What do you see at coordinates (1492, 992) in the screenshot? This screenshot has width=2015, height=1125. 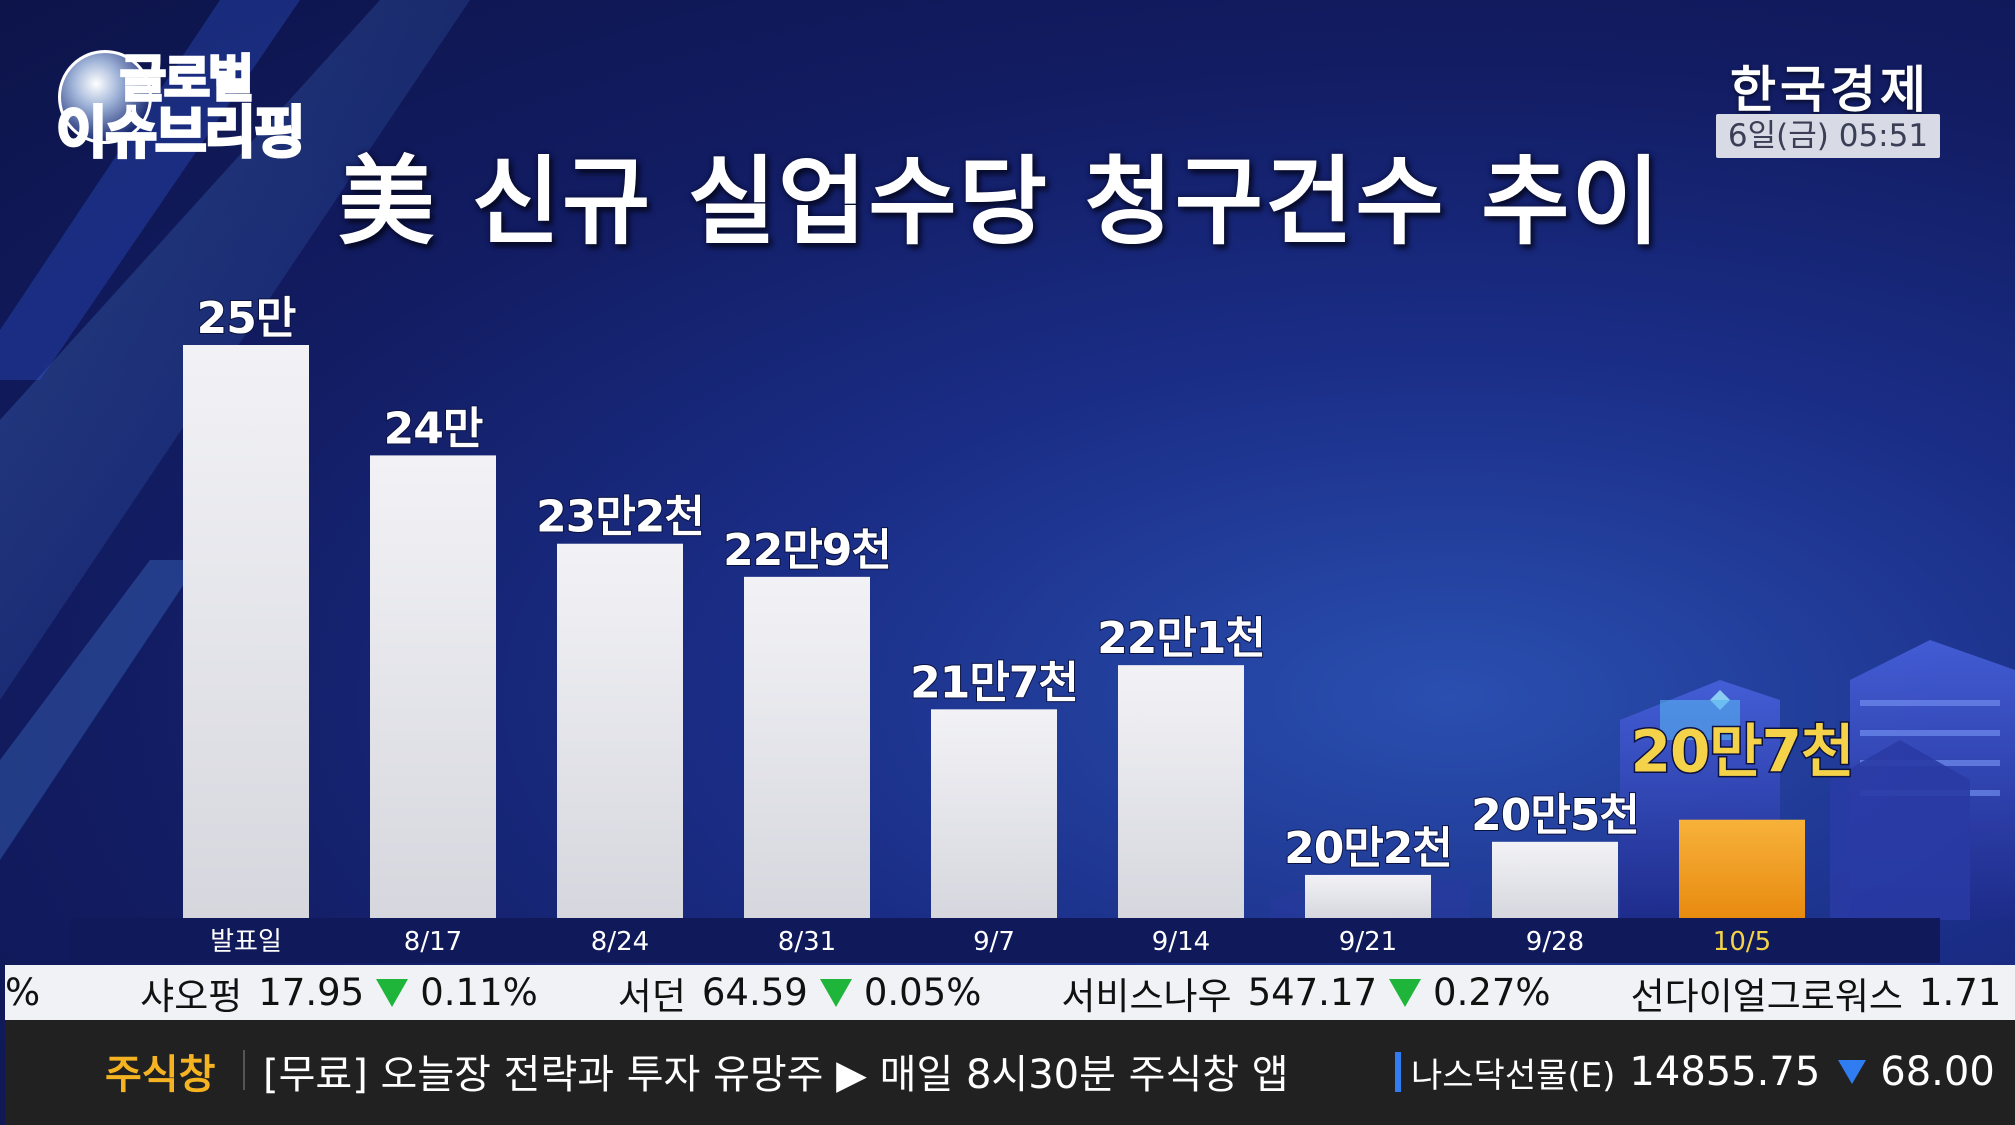 I see `ticker-change: 0.27%` at bounding box center [1492, 992].